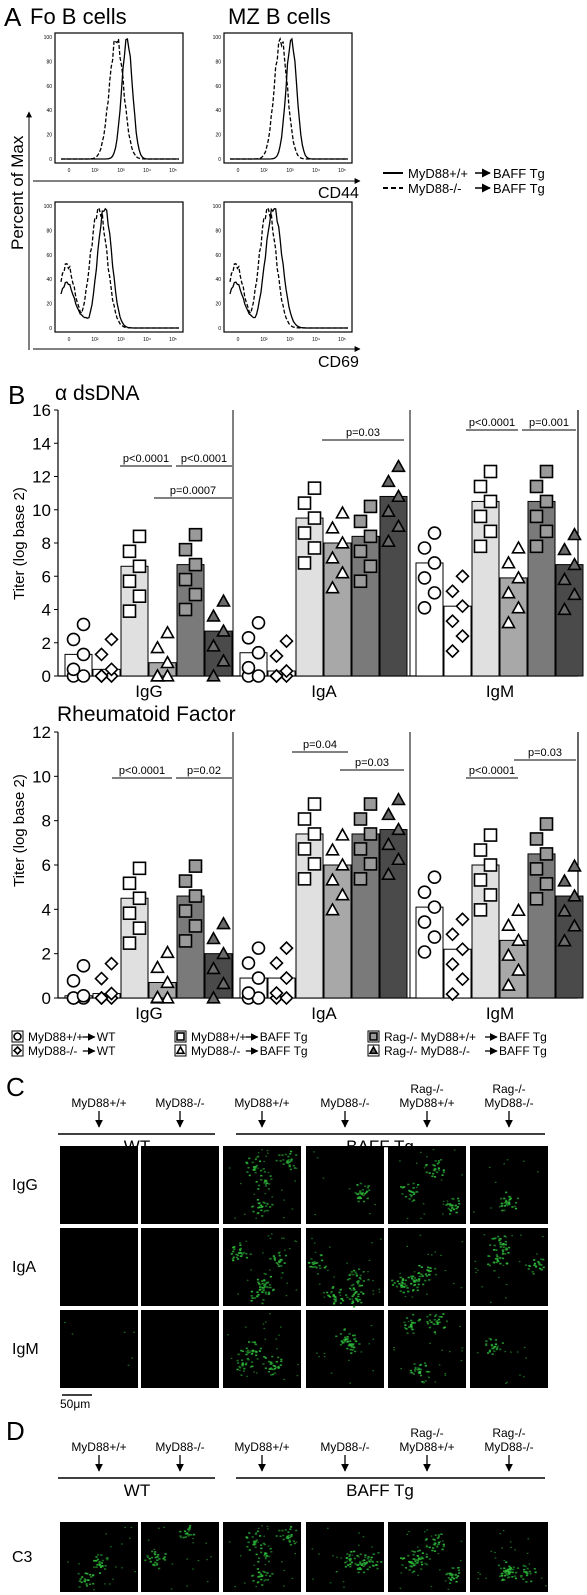 The height and width of the screenshot is (1595, 587). What do you see at coordinates (218, 256) in the screenshot?
I see `histogram-y-tick: 60` at bounding box center [218, 256].